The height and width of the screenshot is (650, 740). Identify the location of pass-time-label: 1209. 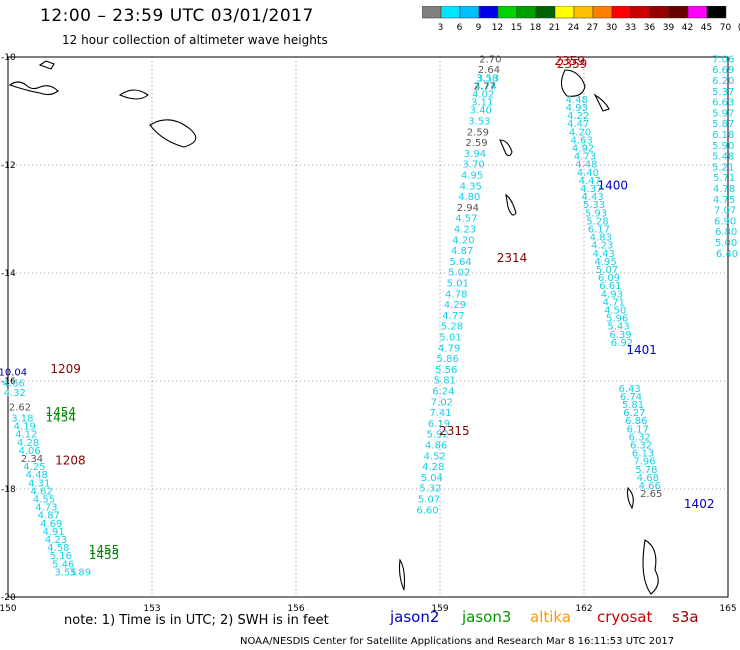
(65, 369).